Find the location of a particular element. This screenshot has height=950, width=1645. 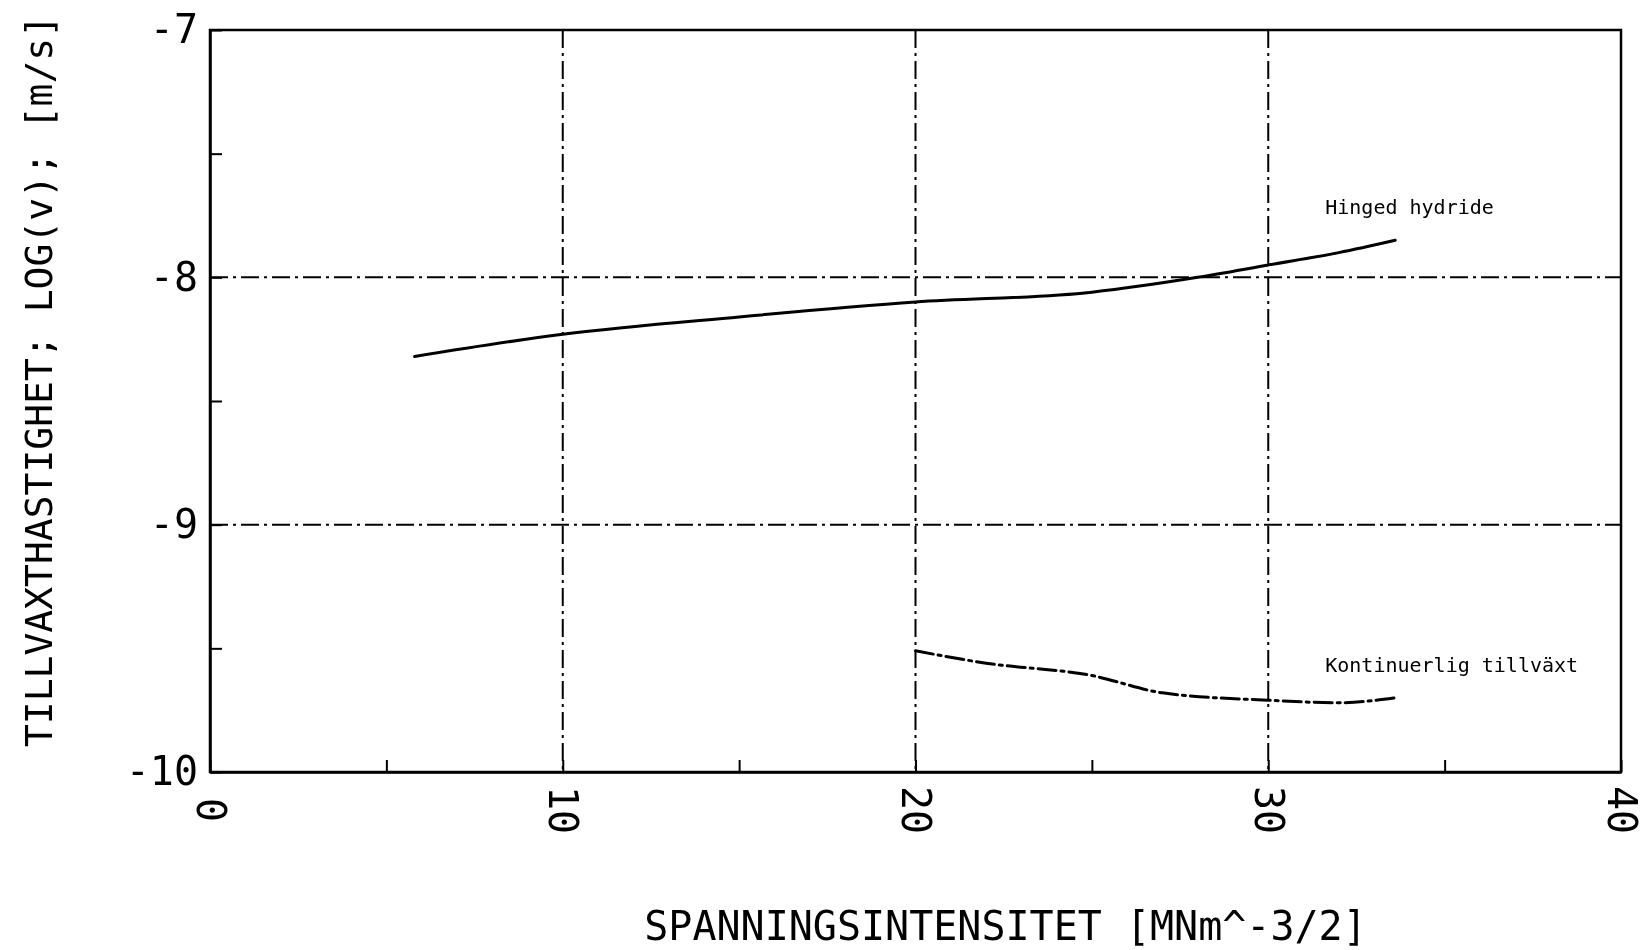

y-axis-title: TILLVAXTHASTIGHET; LOG(v); [m/s] is located at coordinates (39, 381).